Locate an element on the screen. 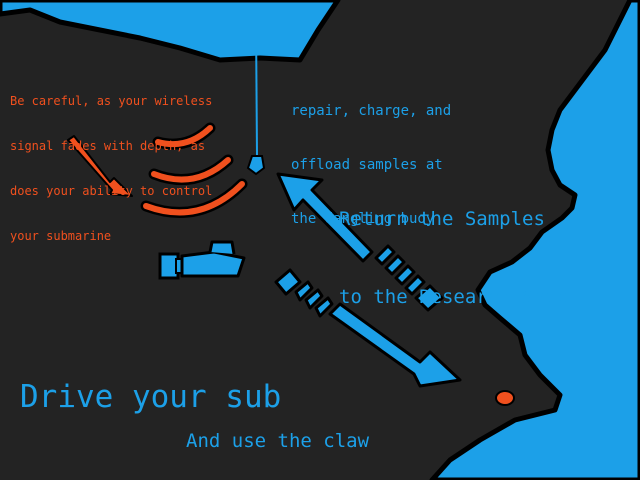  buoy-tether is located at coordinates (256, 89).